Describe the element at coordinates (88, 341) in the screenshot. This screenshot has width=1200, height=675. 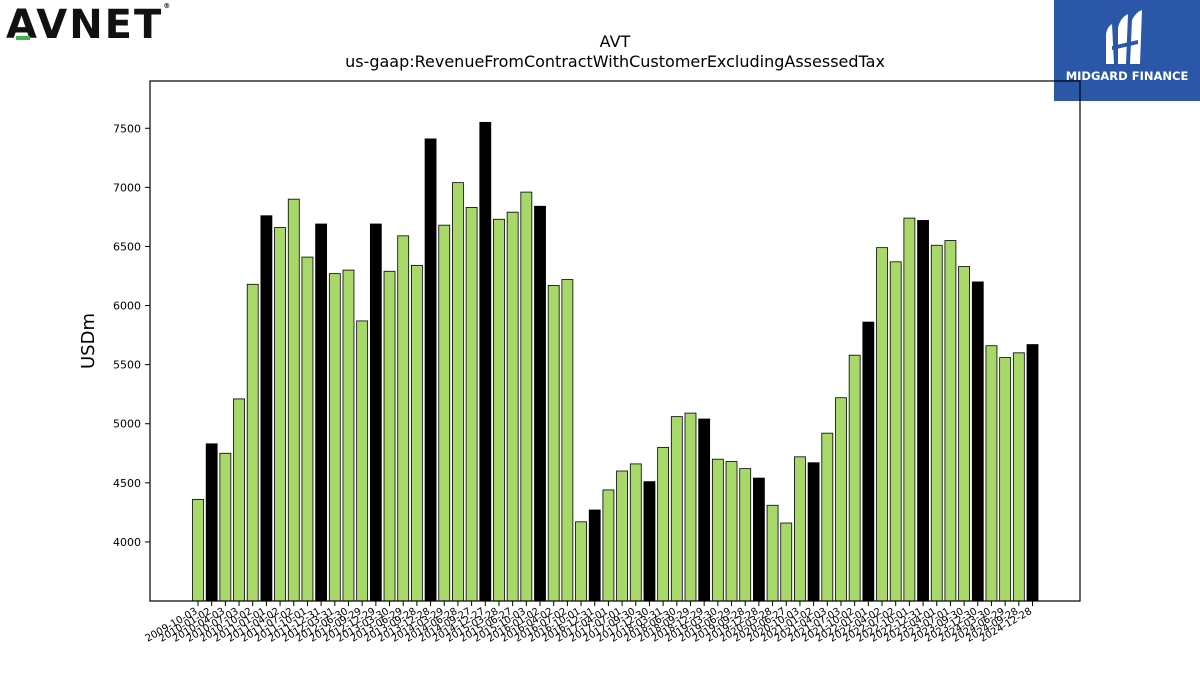
I see `y-axis-label: USDm` at that location.